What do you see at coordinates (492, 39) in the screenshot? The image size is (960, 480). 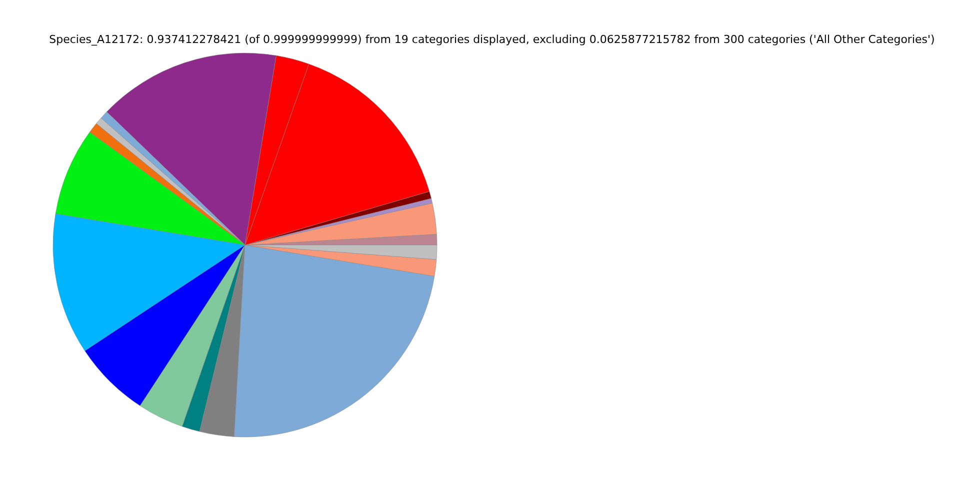 I see `text: Species_A12172: 0.937412278421 (of 0.999999999999) from 19 categories displayed, excluding 0.0625877215782 from 300 categories ('All Other Categories')` at bounding box center [492, 39].